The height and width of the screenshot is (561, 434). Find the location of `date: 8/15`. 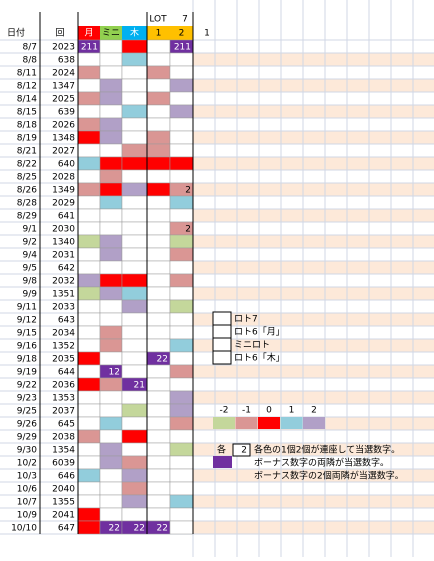

date: 8/15 is located at coordinates (27, 113).